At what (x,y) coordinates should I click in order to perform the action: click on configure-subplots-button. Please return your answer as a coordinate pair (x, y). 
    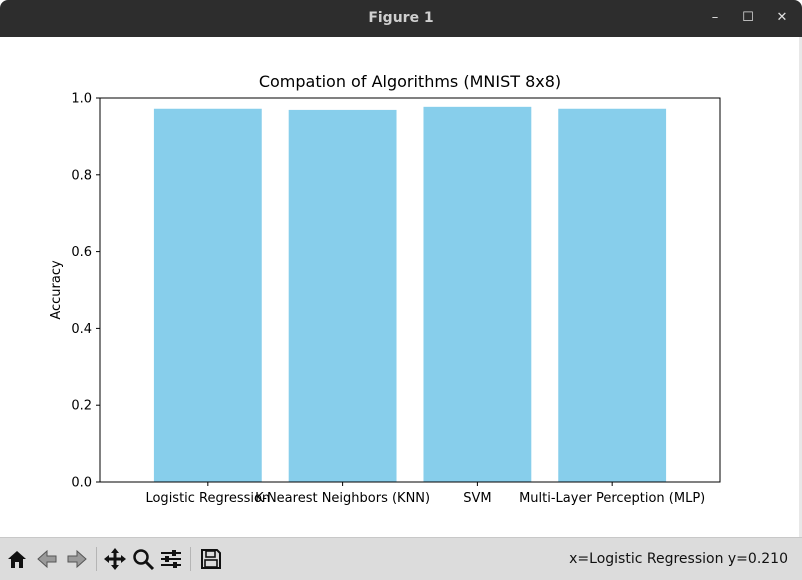
    Looking at the image, I should click on (171, 559).